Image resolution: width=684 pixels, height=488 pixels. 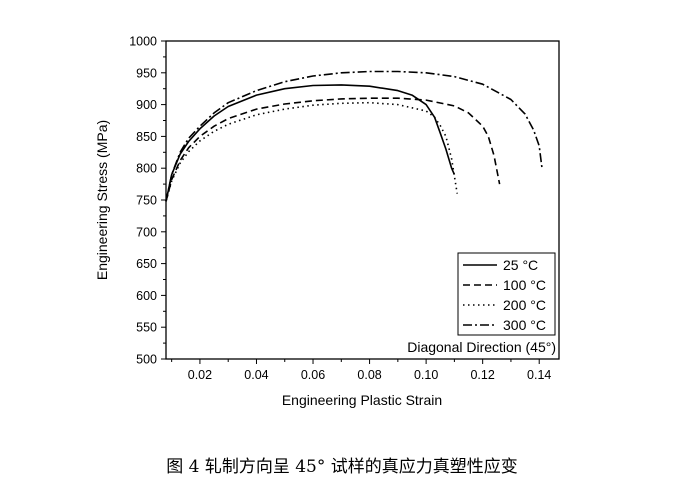 I want to click on y-tick-label: 1000, so click(x=143, y=42).